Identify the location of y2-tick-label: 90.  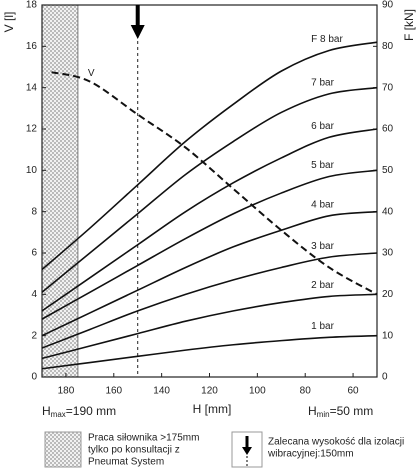
(388, 5).